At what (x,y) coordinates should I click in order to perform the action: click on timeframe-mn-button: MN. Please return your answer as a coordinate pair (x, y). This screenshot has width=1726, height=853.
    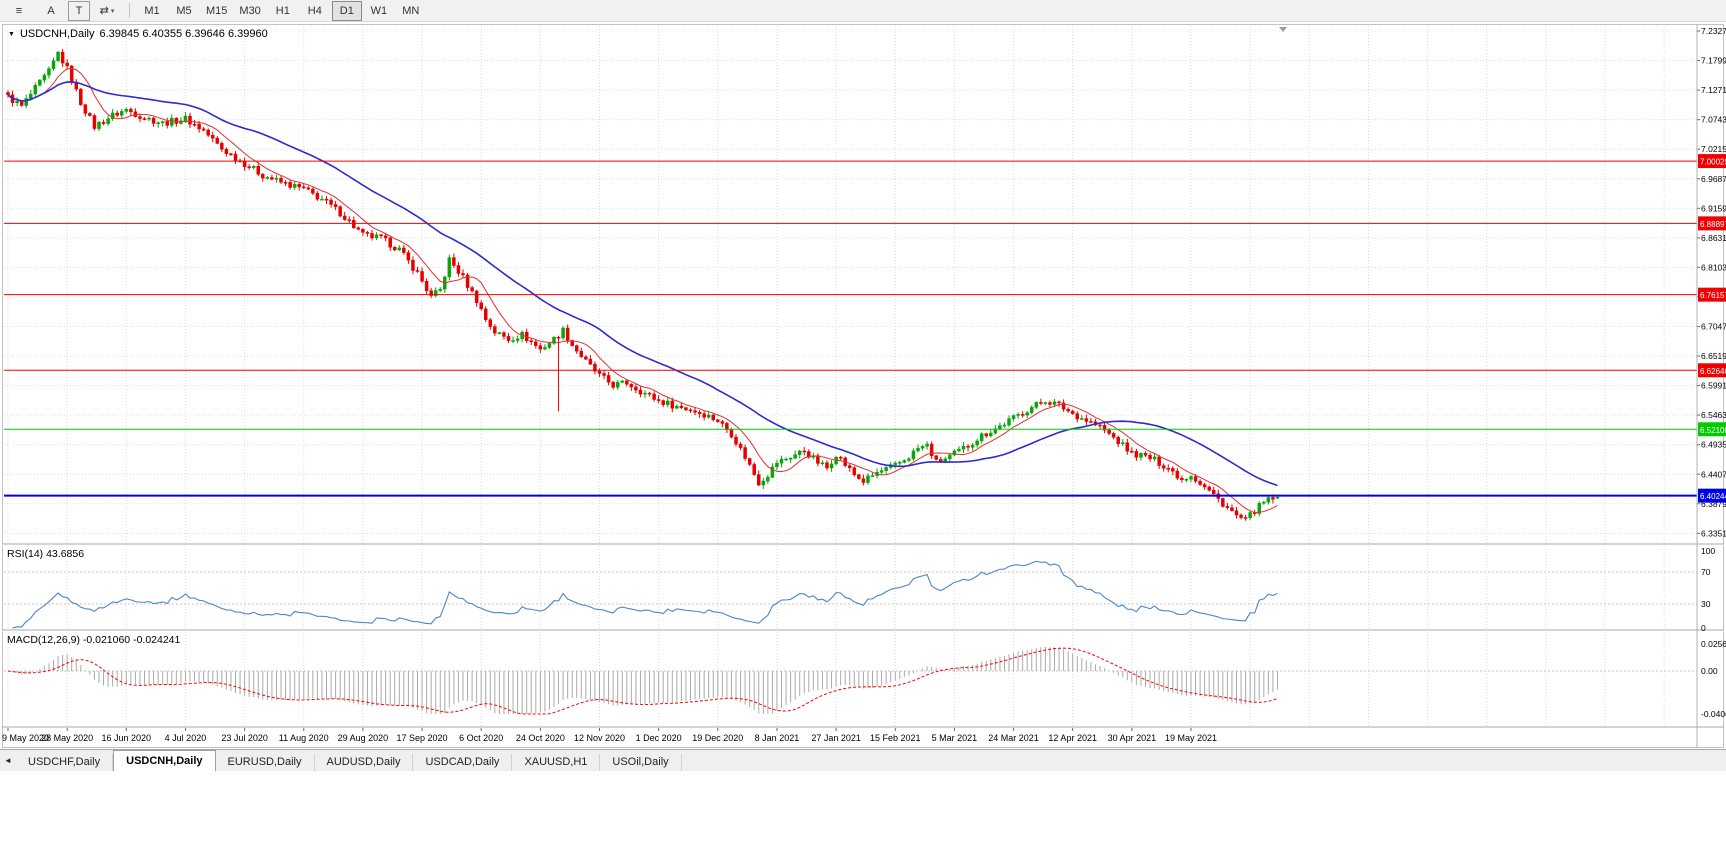
    Looking at the image, I should click on (411, 10).